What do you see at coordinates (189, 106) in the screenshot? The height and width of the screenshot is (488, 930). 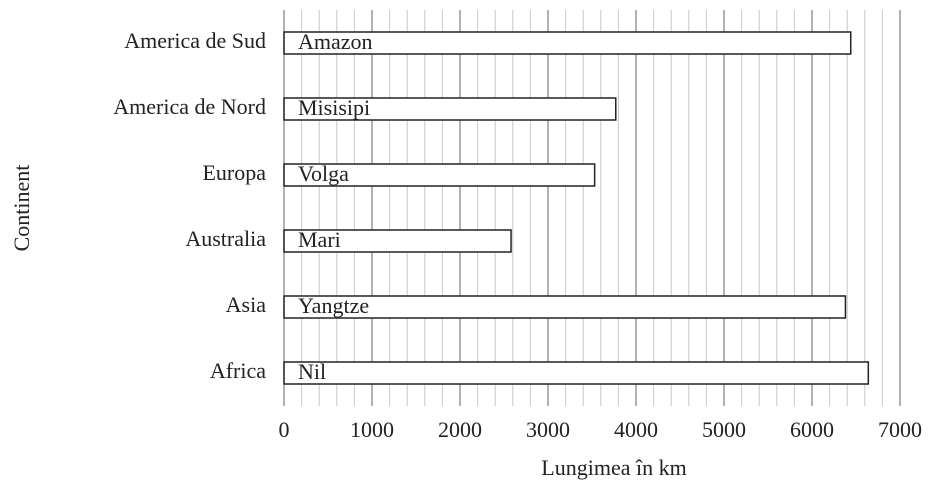 I see `y-tick-label: America de Nord` at bounding box center [189, 106].